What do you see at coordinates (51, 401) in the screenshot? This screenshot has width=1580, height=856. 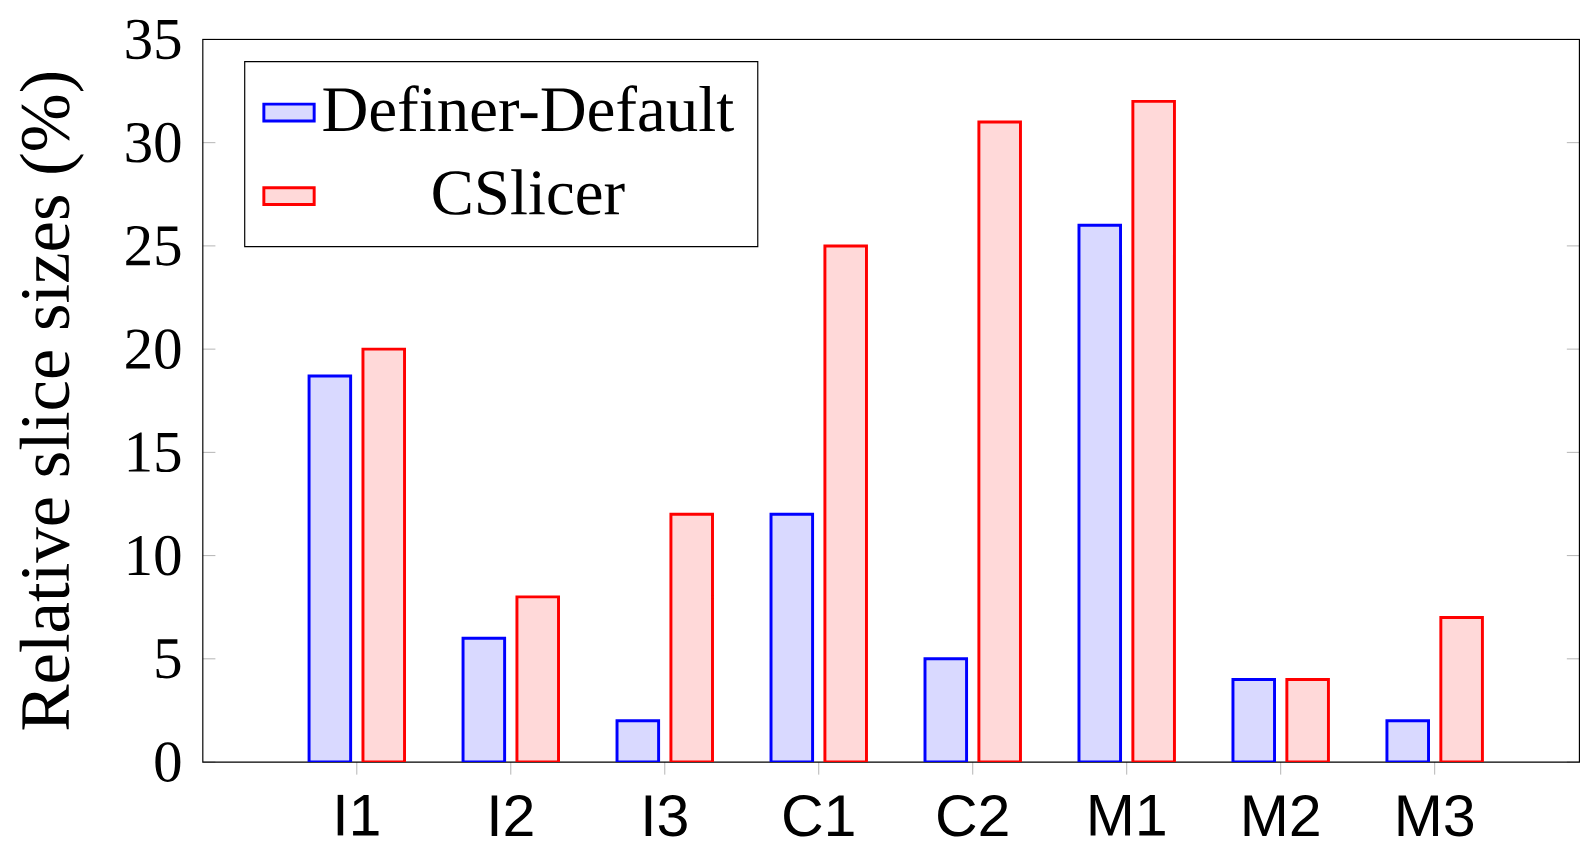 I see `y-axis-title: Relative slice sizes (%)` at bounding box center [51, 401].